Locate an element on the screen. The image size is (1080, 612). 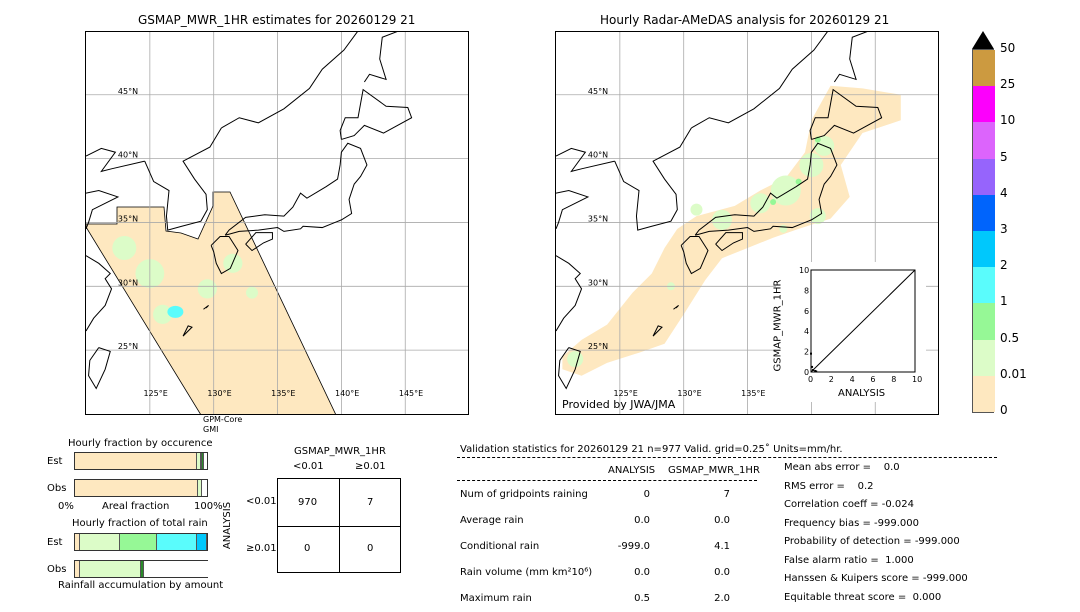
lat-label: 45°N is located at coordinates (128, 91).